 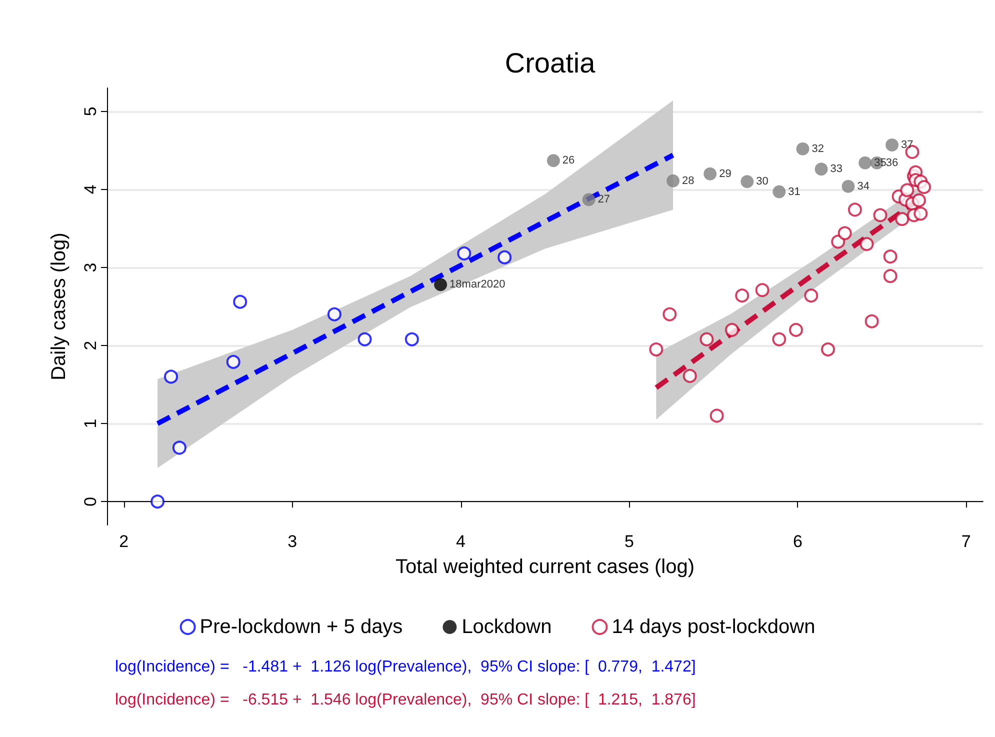 What do you see at coordinates (293, 541) in the screenshot?
I see `x-tick-label: 3` at bounding box center [293, 541].